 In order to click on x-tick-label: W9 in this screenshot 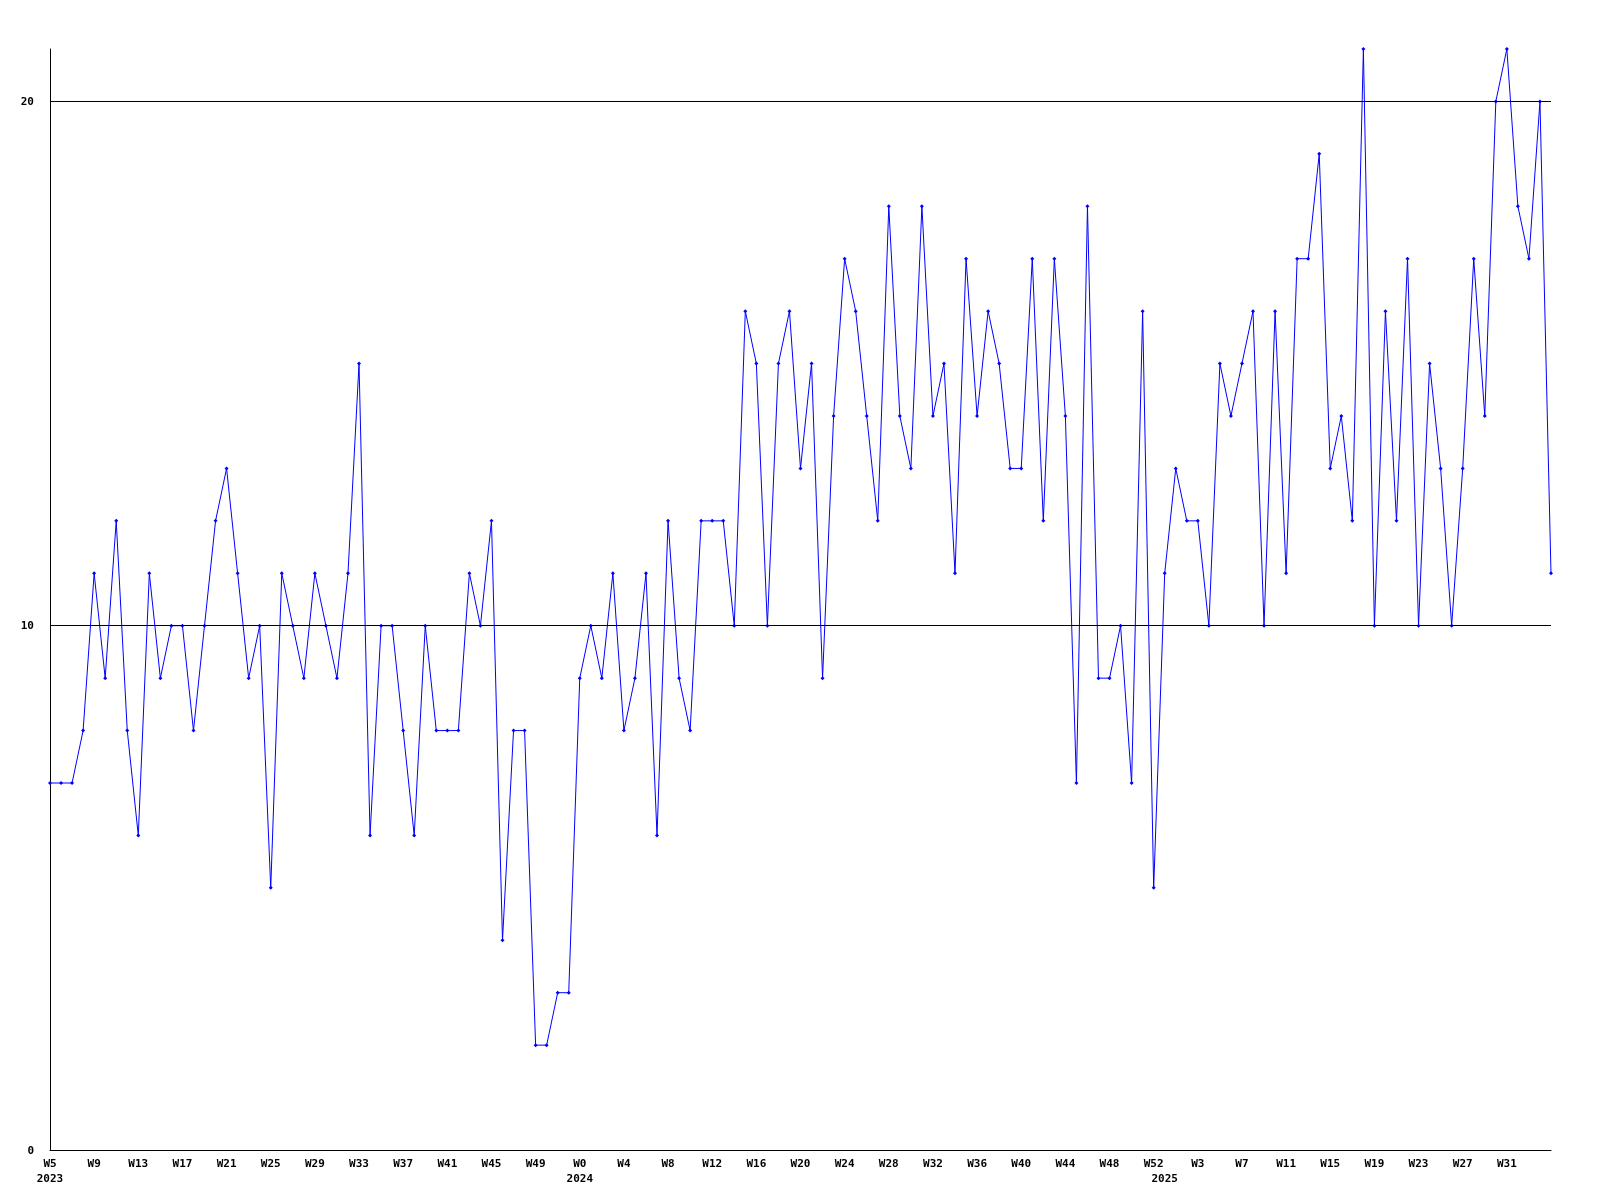, I will do `click(94, 1163)`.